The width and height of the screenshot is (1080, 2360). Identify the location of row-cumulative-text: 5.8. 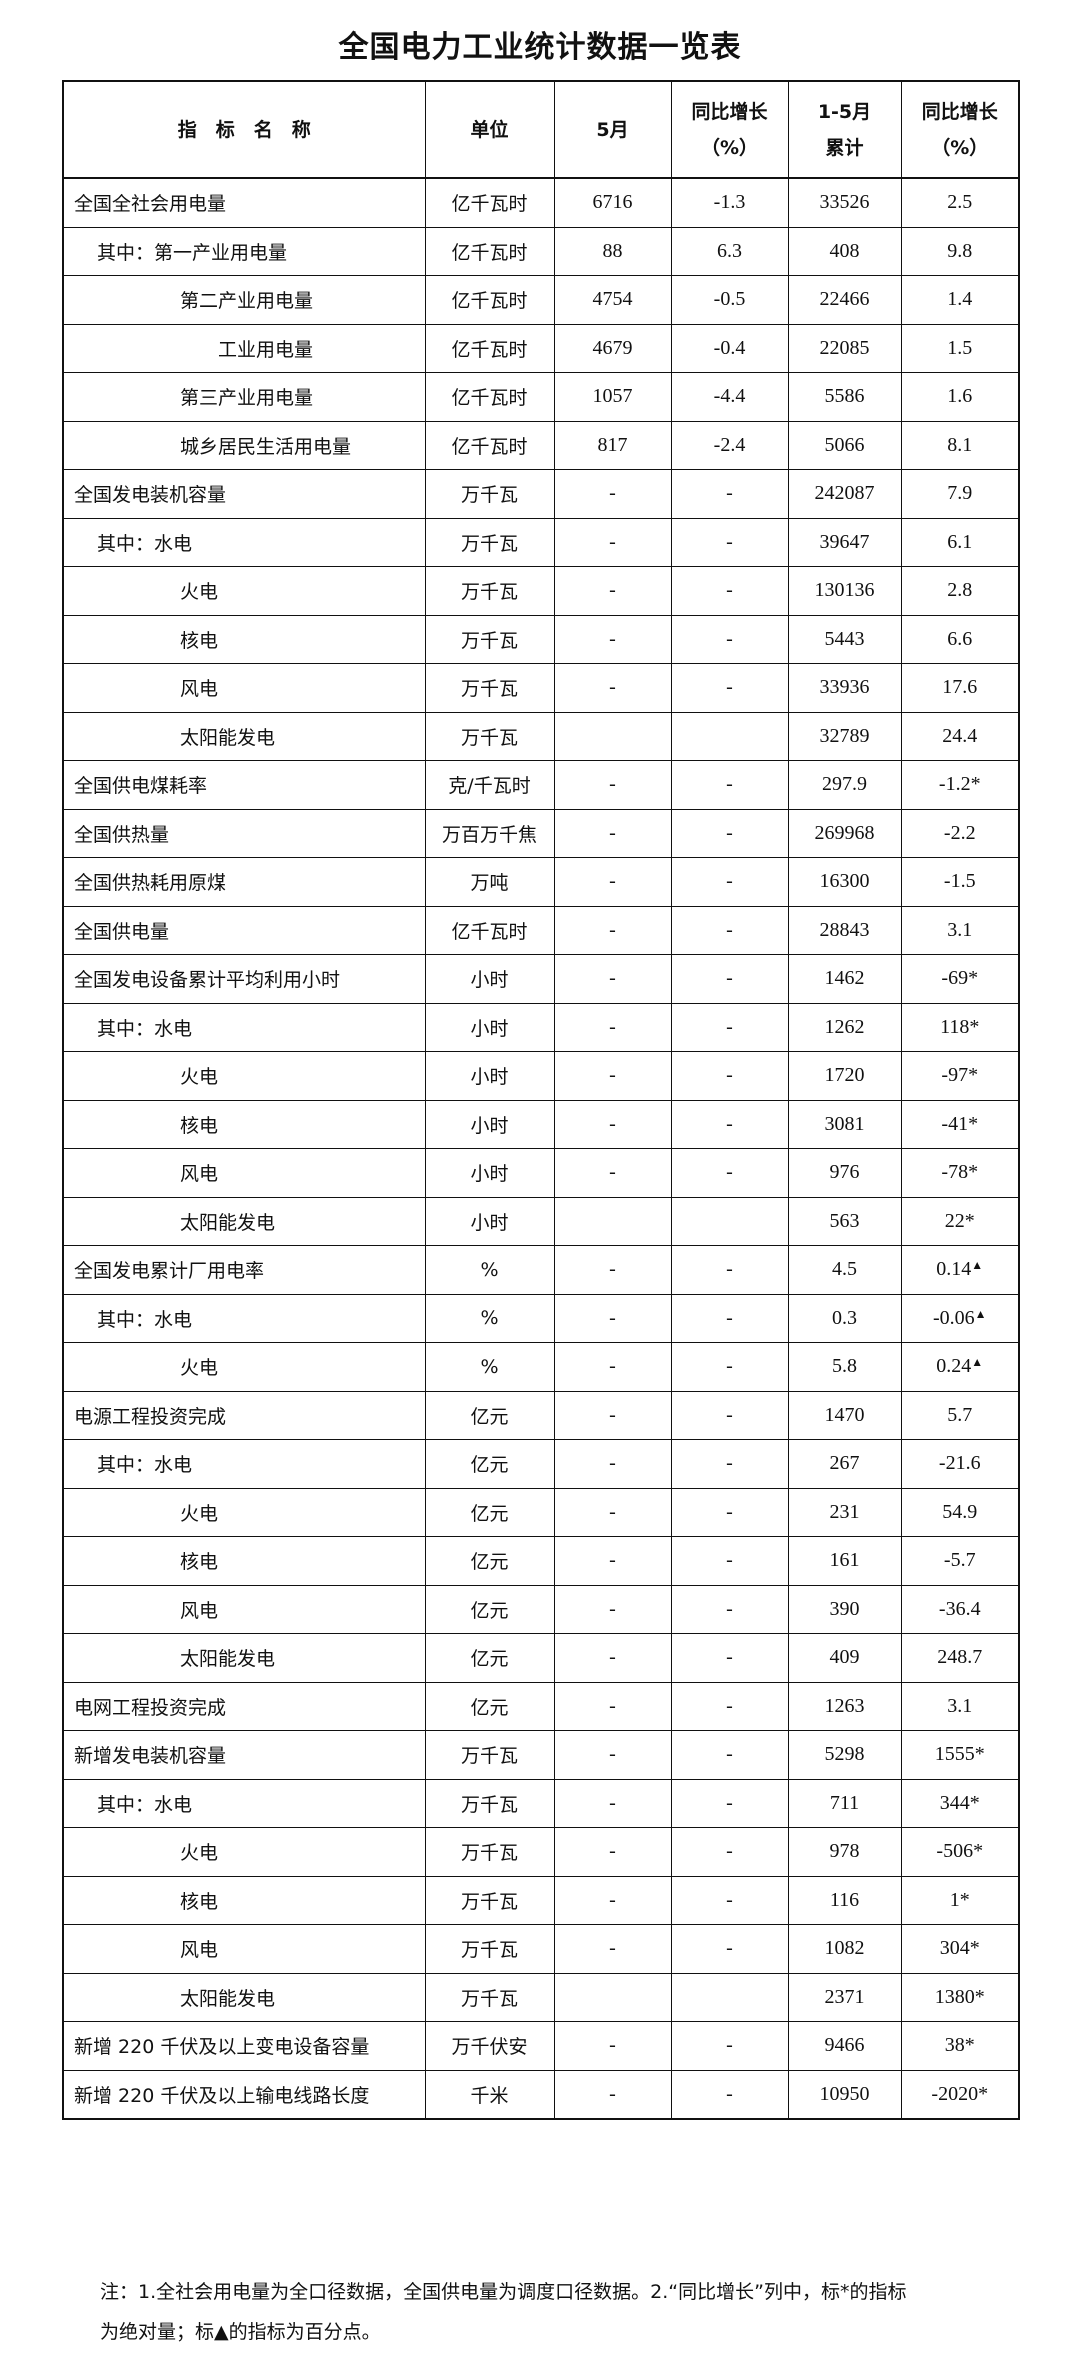
(844, 1366).